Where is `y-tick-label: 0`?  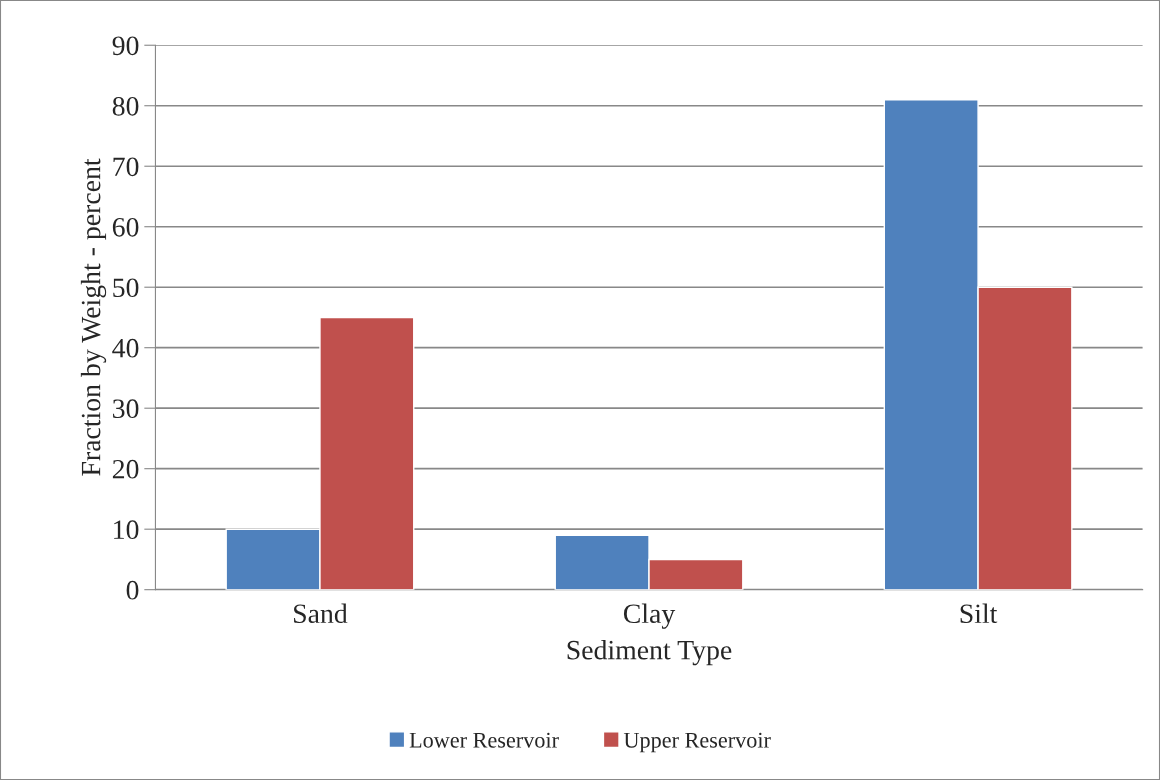 y-tick-label: 0 is located at coordinates (132, 590).